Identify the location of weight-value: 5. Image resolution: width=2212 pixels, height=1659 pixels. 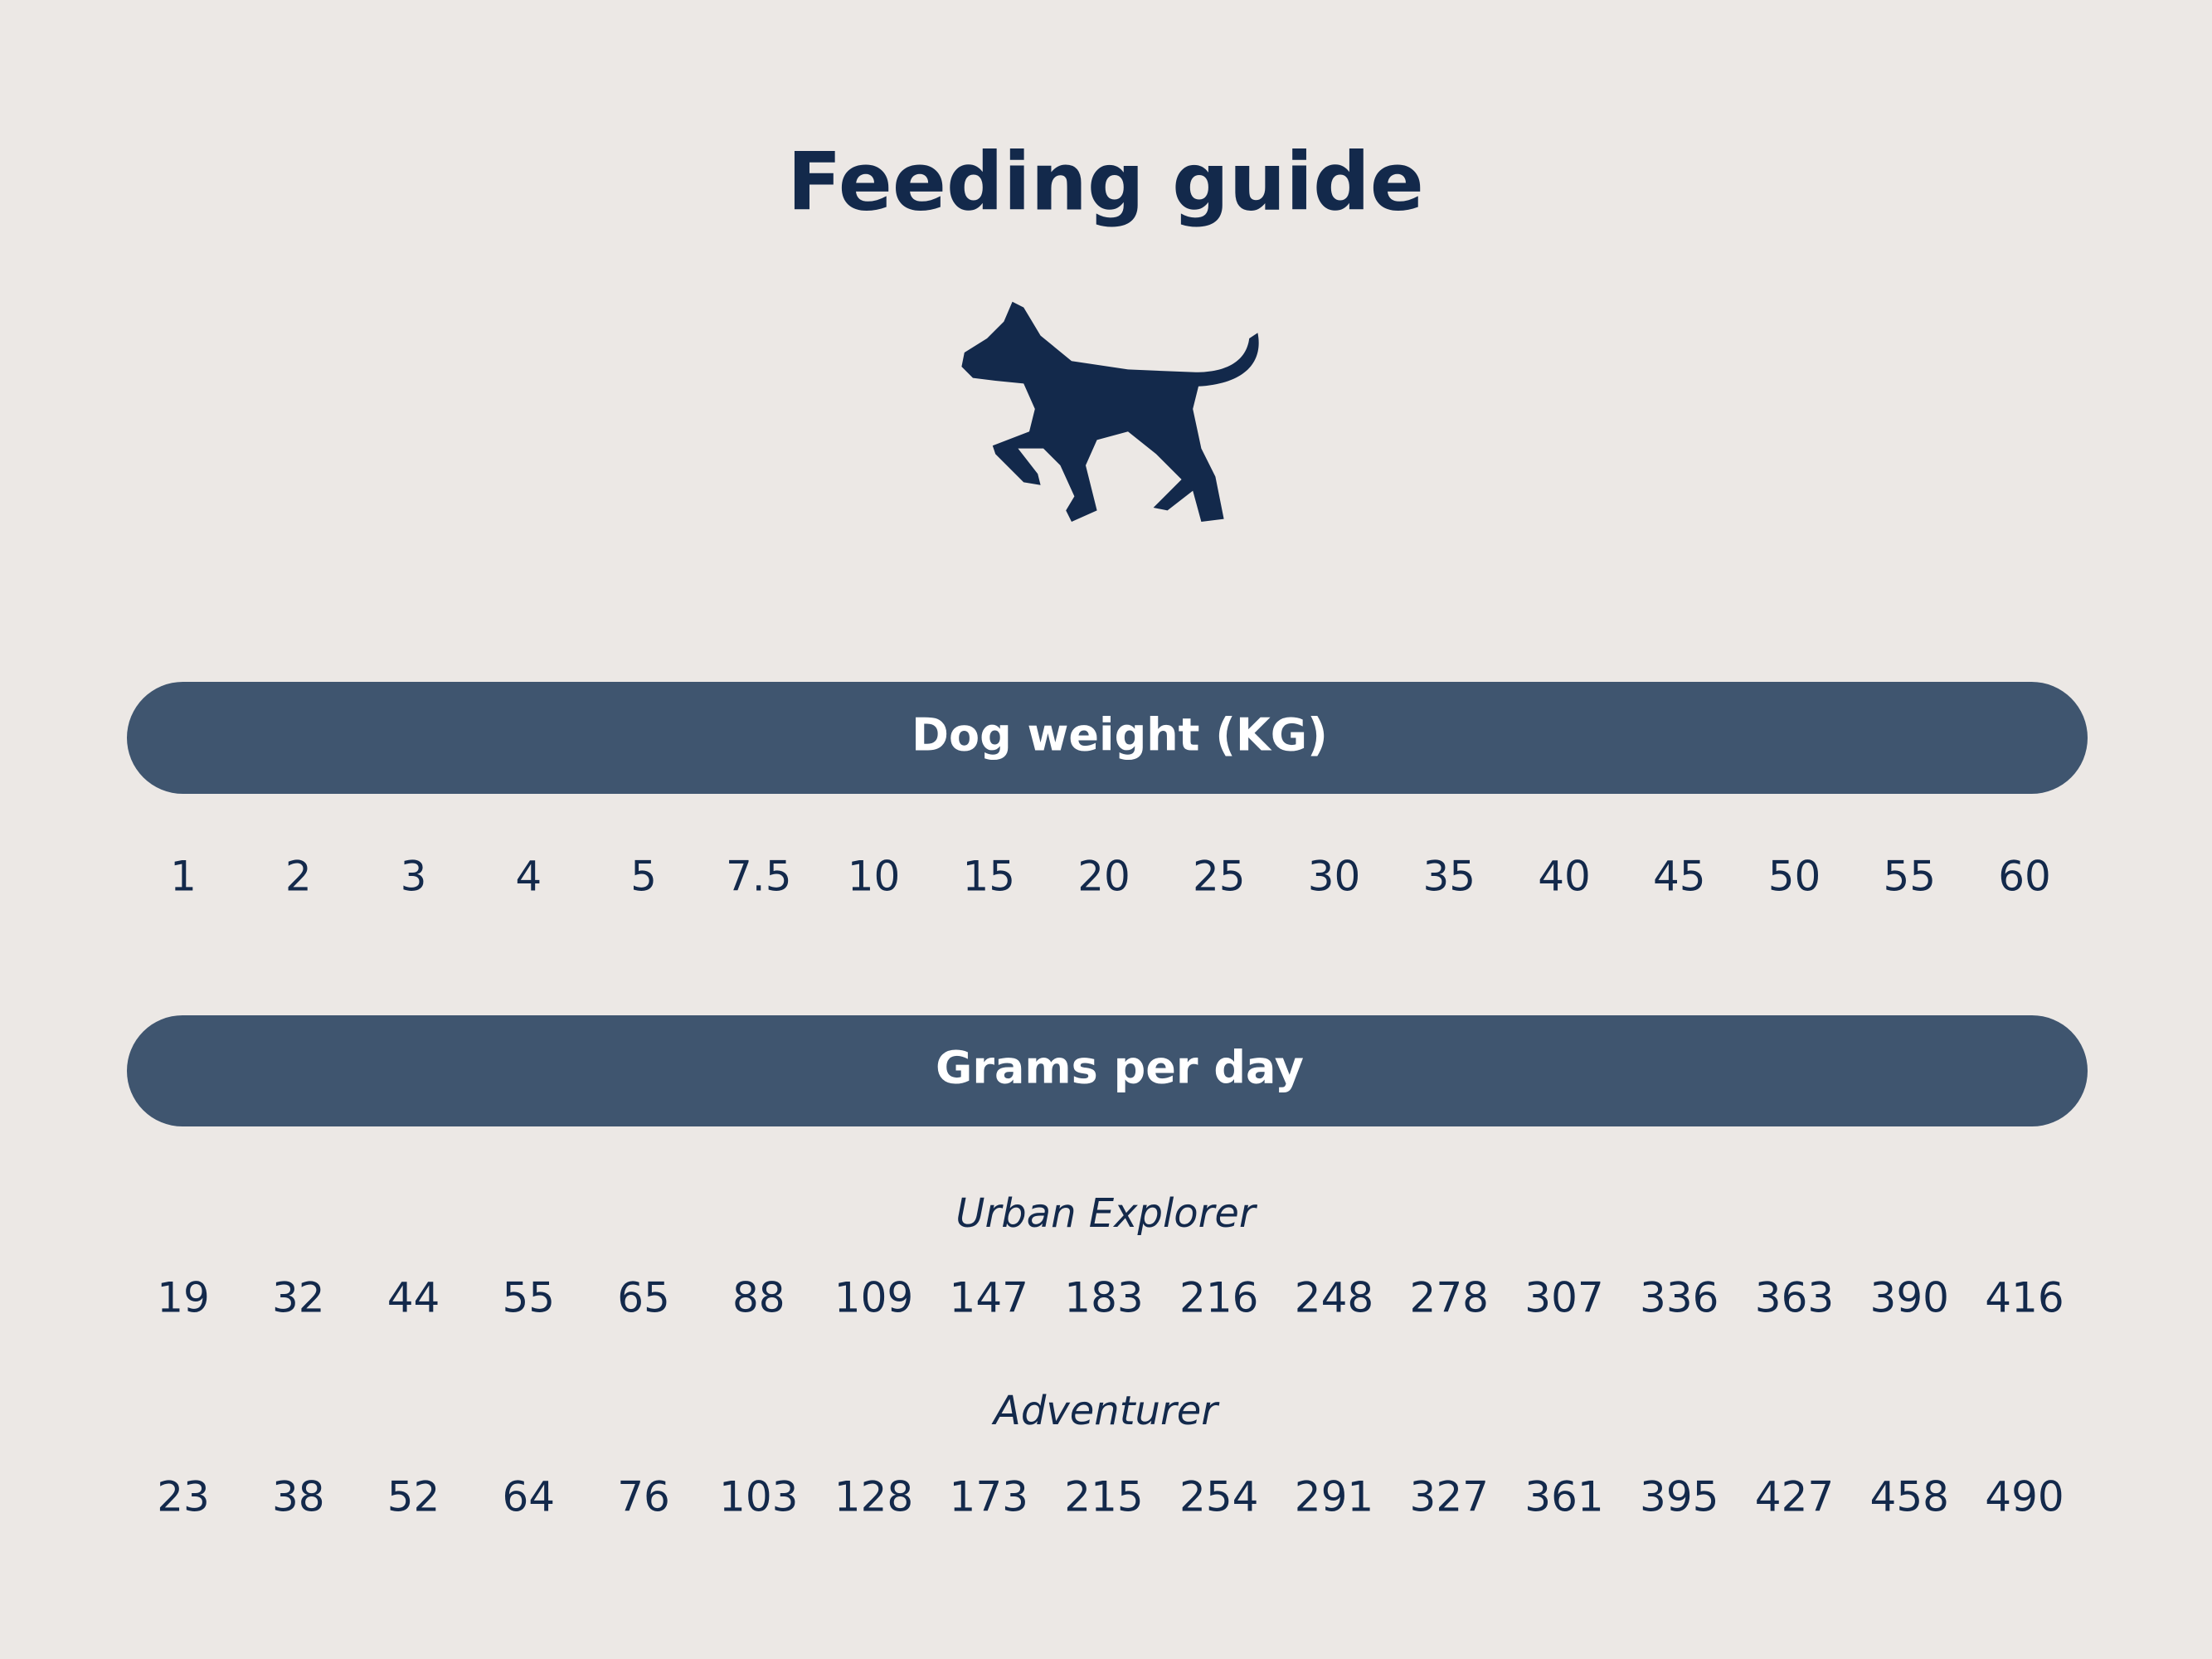
(643, 877).